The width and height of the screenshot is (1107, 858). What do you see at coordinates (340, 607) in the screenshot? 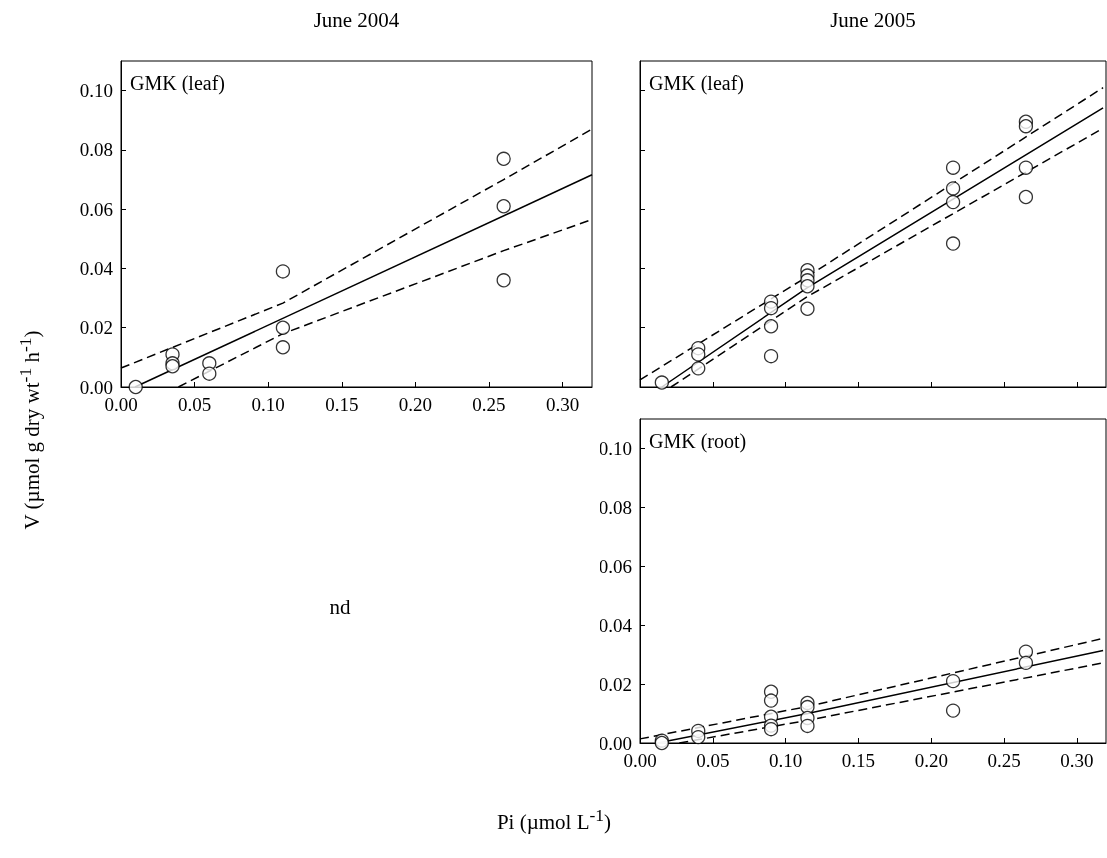
I see `text: nd` at bounding box center [340, 607].